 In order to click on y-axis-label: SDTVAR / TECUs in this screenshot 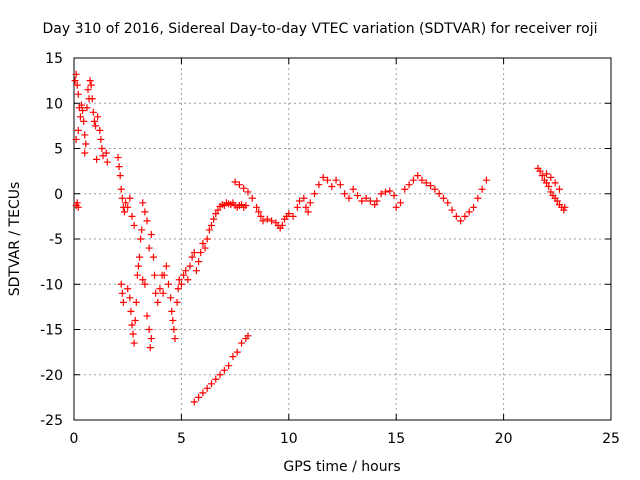, I will do `click(15, 239)`.